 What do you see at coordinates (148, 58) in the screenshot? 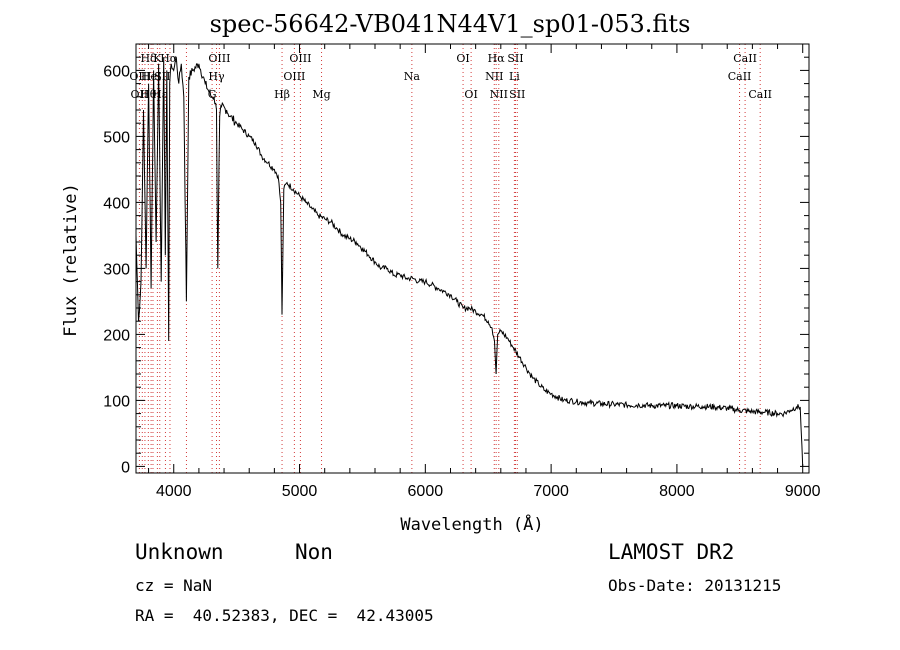
I see `line-label: Hδ` at bounding box center [148, 58].